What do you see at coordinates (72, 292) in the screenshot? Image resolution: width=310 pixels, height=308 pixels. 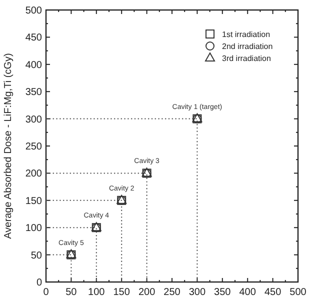 I see `x-tick-label: 50` at bounding box center [72, 292].